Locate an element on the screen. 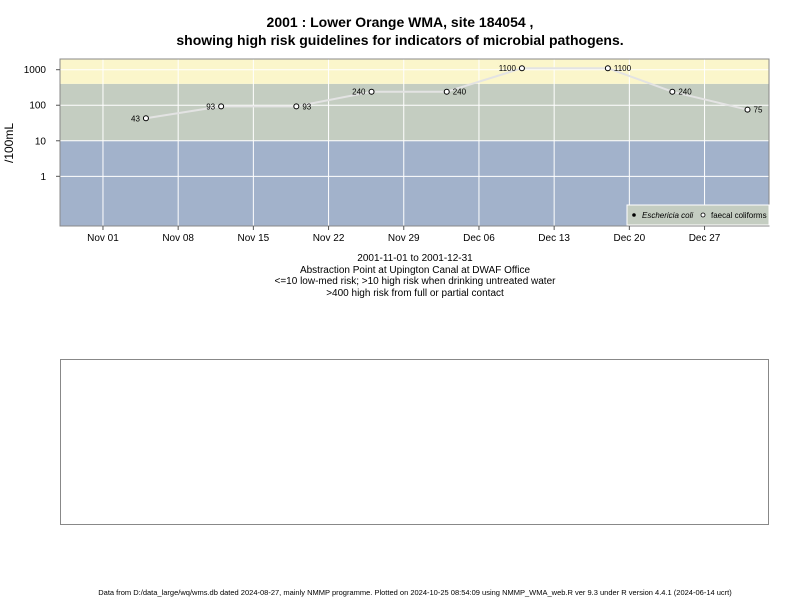 The image size is (800, 600). data-label-3: 240 is located at coordinates (359, 92).